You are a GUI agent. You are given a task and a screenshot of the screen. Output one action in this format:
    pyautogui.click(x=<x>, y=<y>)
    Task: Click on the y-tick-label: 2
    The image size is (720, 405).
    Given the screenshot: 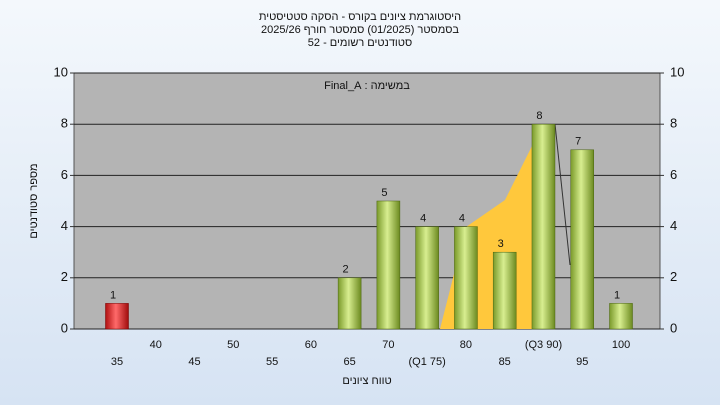 What is the action you would take?
    pyautogui.click(x=64, y=276)
    